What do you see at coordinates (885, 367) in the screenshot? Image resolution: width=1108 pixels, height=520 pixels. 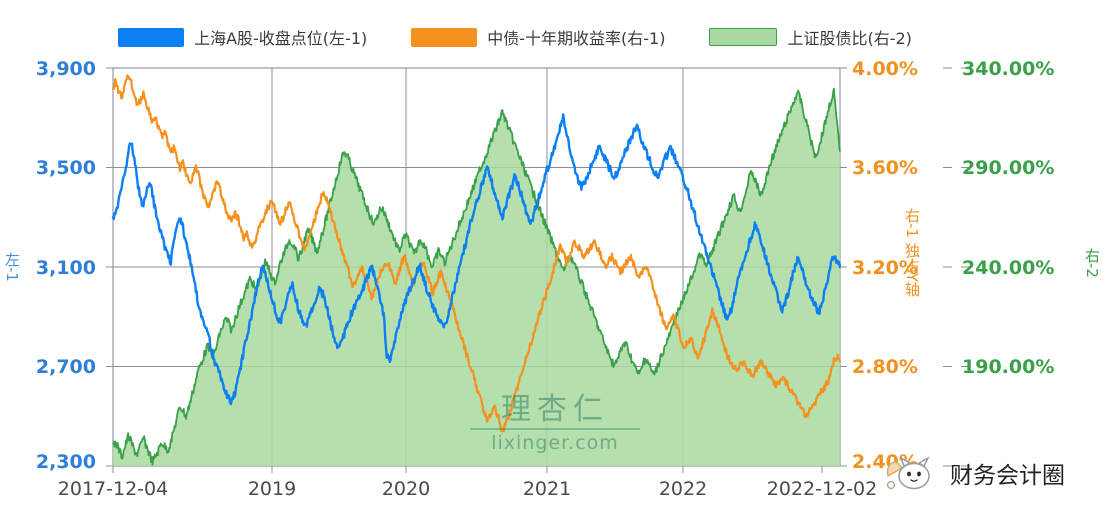 I see `y-right1-tick-3: 2.80%` at bounding box center [885, 367].